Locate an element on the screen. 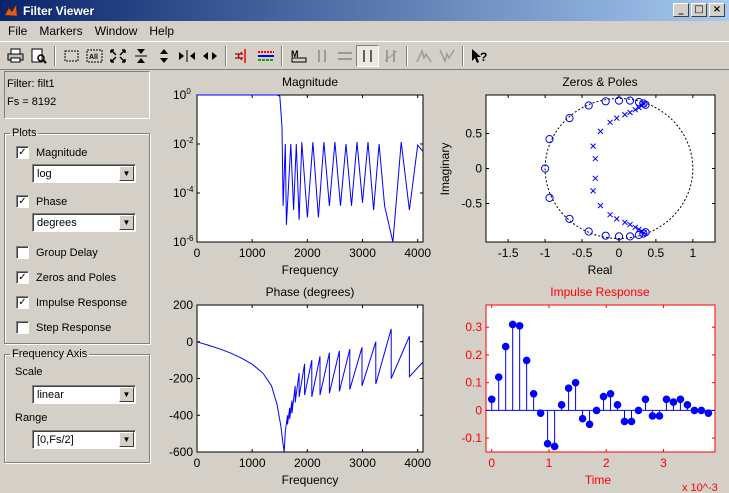 This screenshot has width=729, height=493. peaks-icon is located at coordinates (423, 56).